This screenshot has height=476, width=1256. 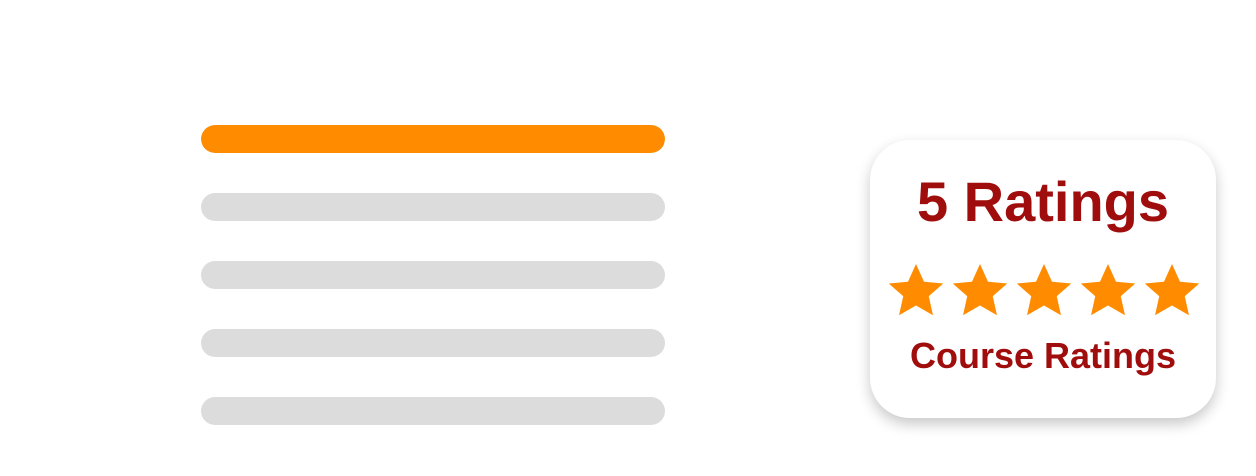 I want to click on star-rating, so click(x=1044, y=291).